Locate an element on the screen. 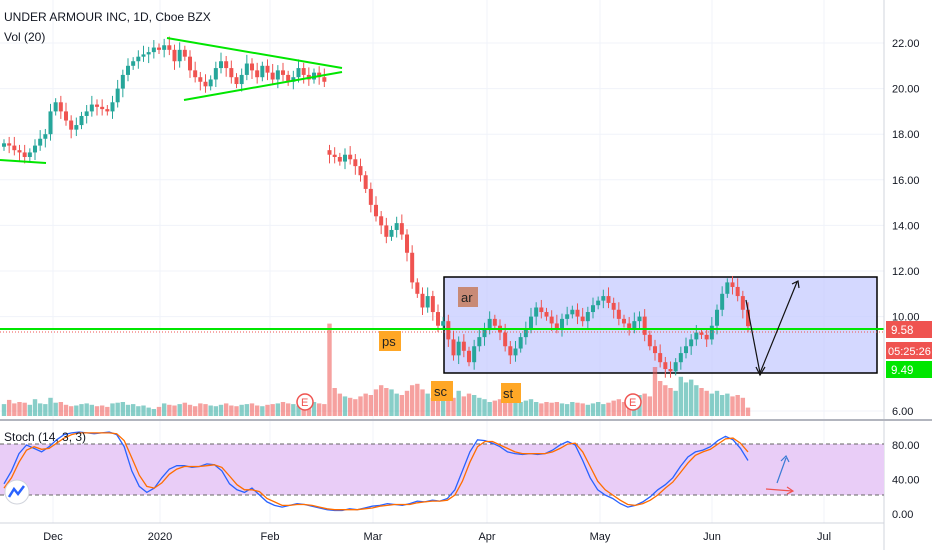 The height and width of the screenshot is (550, 932). volume-label: Vol (20) is located at coordinates (24, 37).